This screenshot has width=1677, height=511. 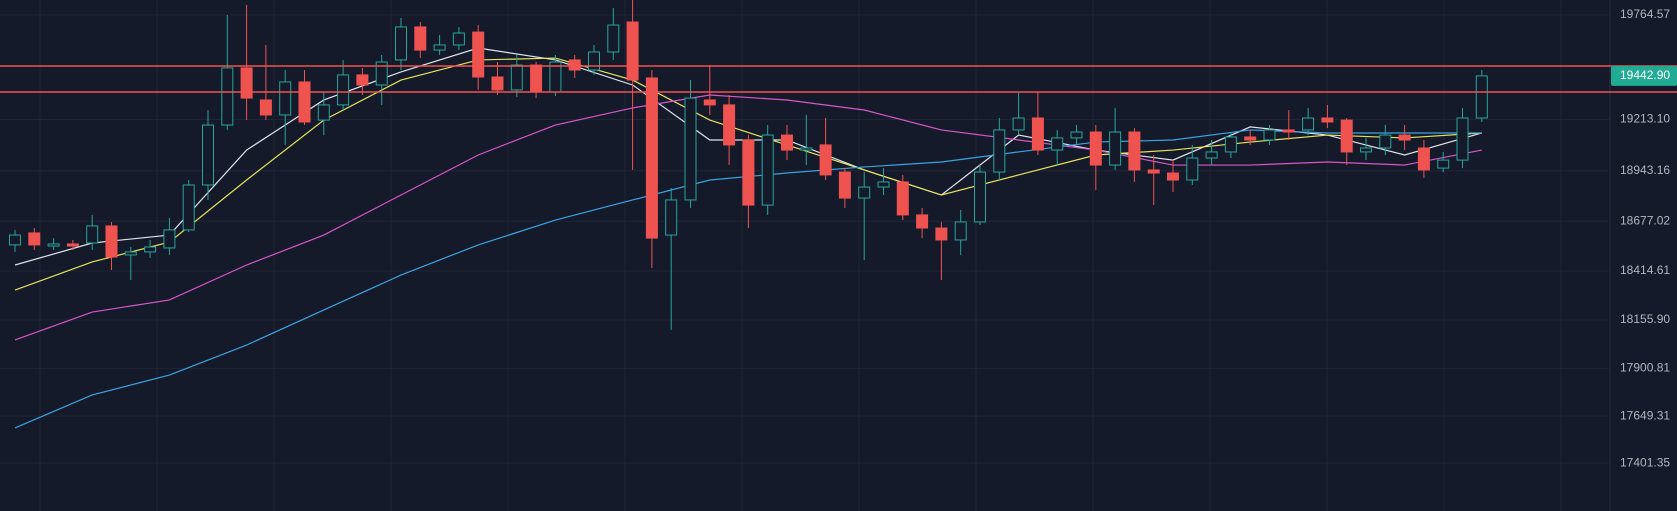 What do you see at coordinates (1645, 14) in the screenshot?
I see `y-tick-label: 19764.57` at bounding box center [1645, 14].